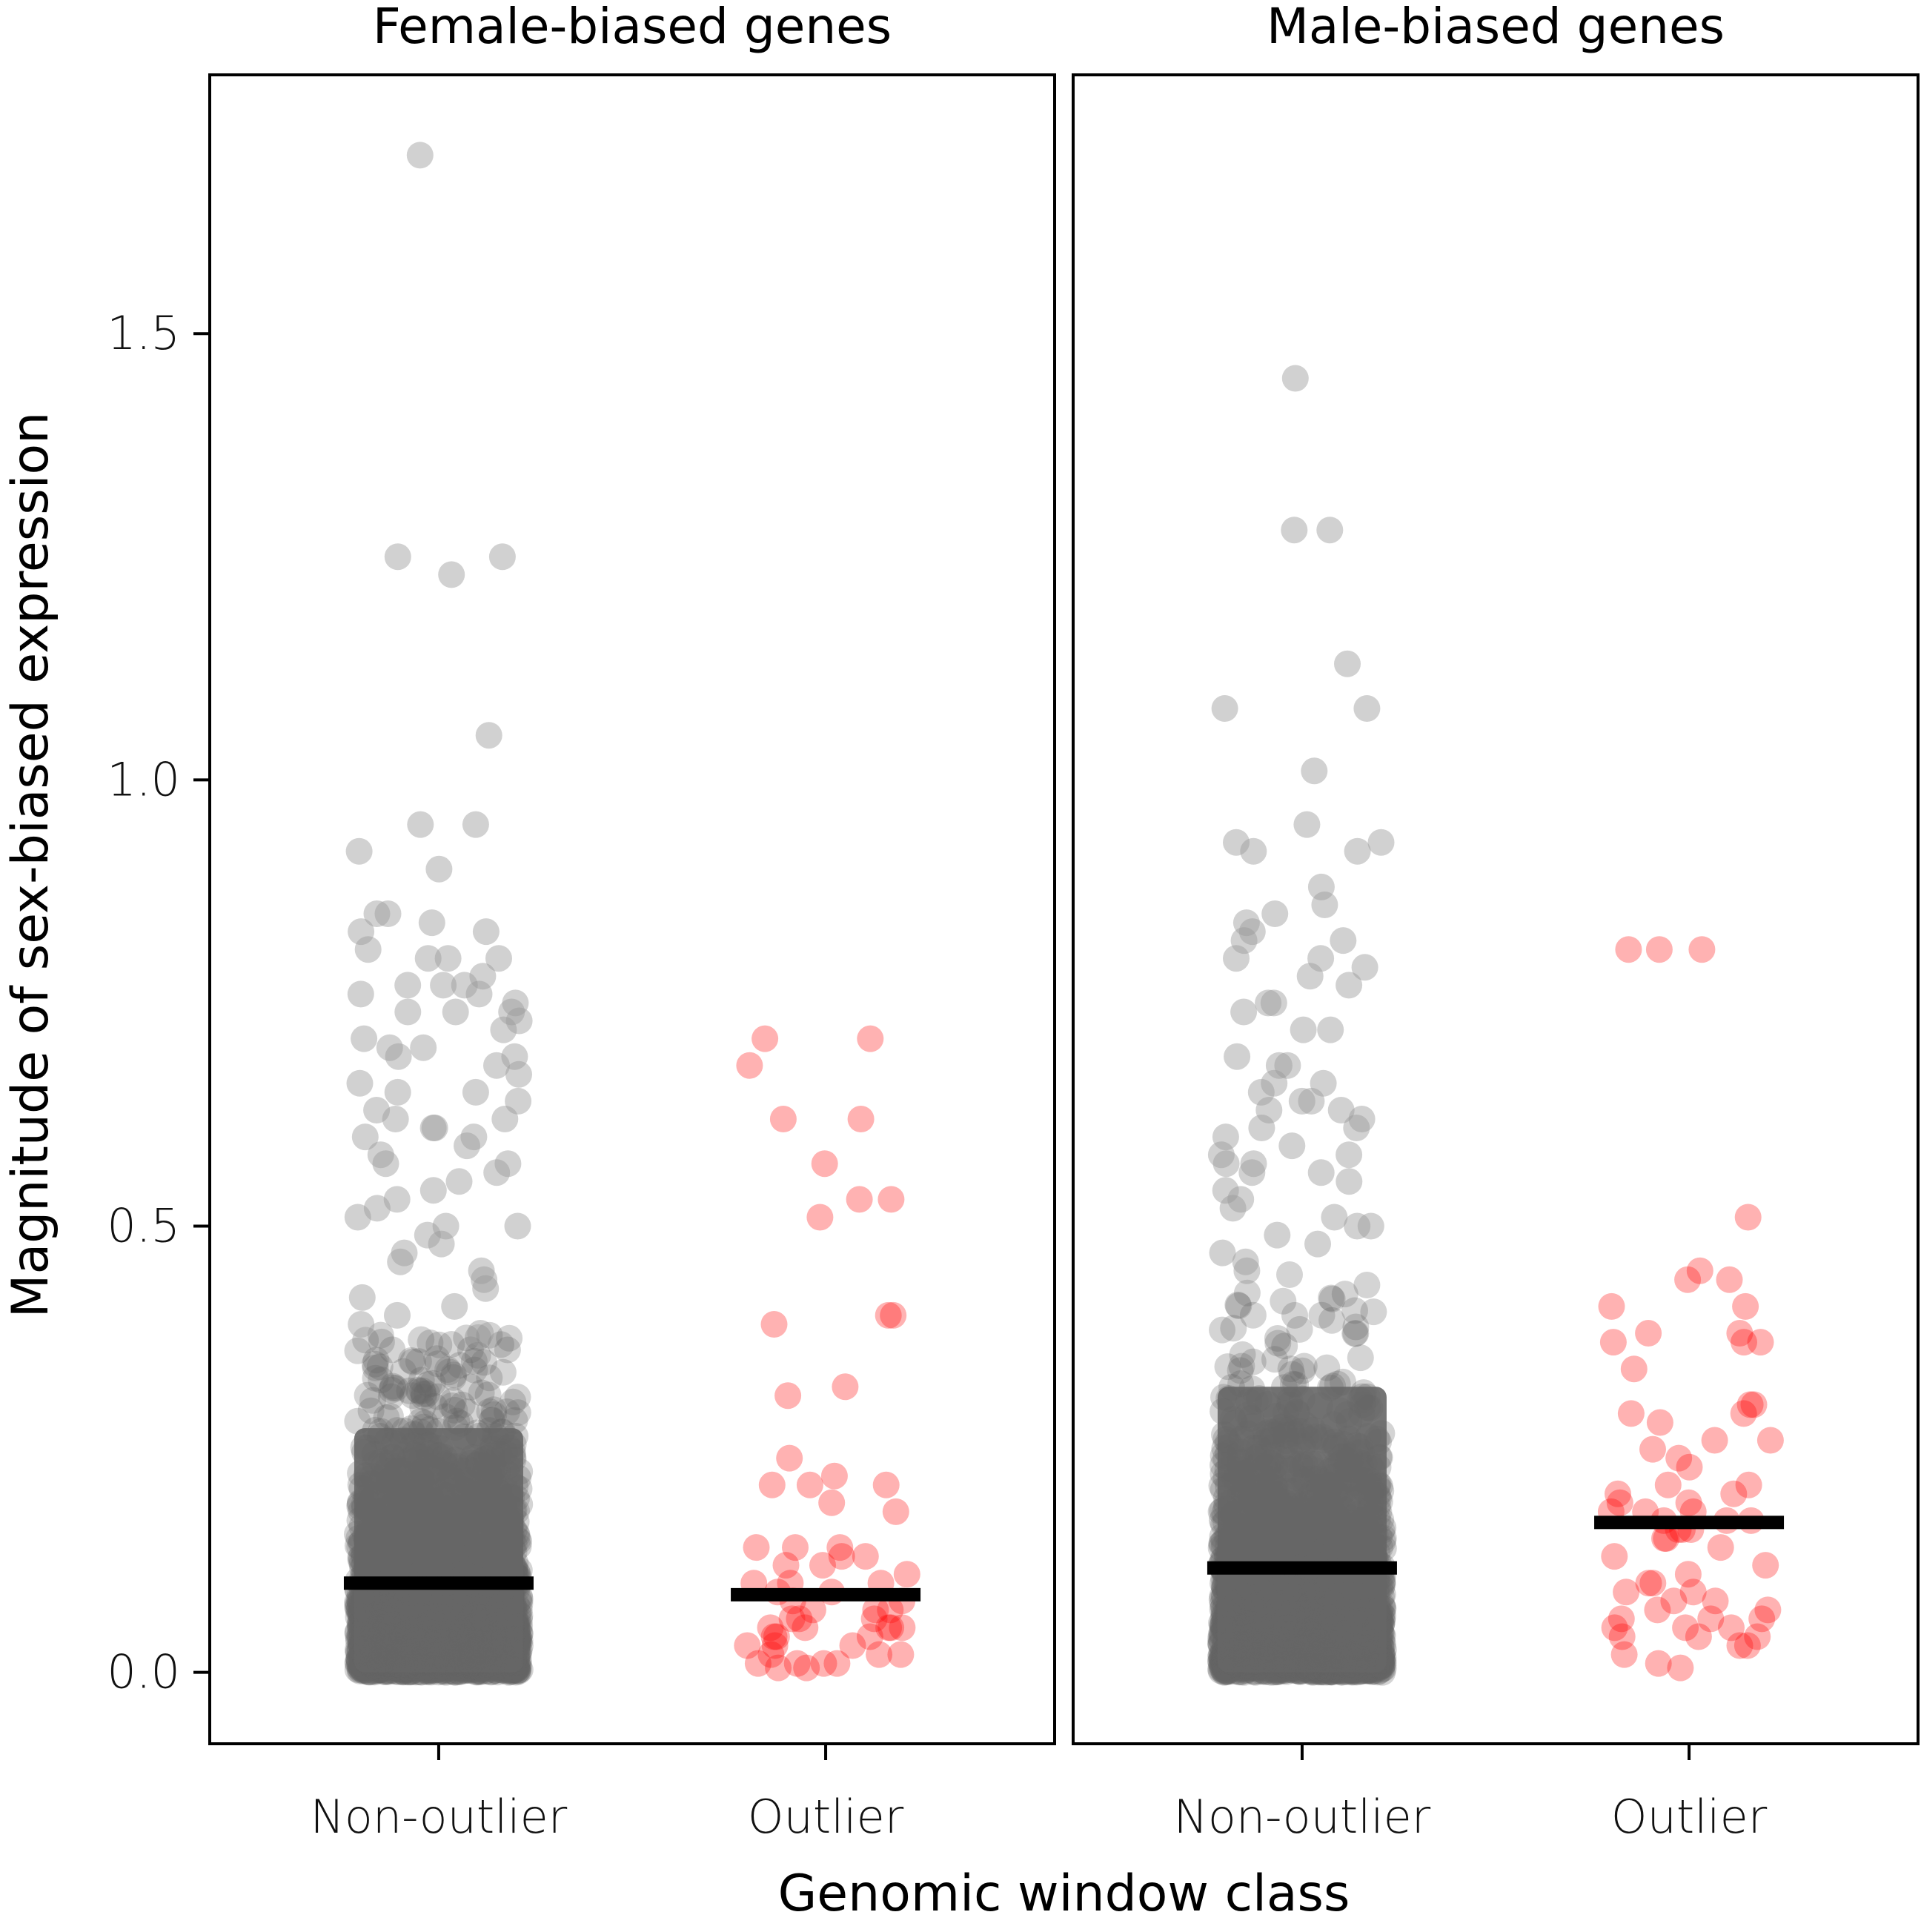 The height and width of the screenshot is (1932, 1921). I want to click on x-tick-label: Outlier, so click(826, 1817).